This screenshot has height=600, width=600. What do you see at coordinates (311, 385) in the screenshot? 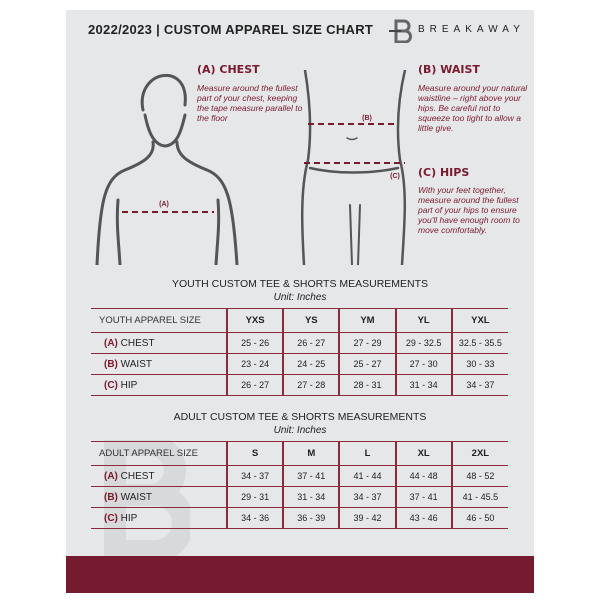
I see `table-cell: 27 - 28` at bounding box center [311, 385].